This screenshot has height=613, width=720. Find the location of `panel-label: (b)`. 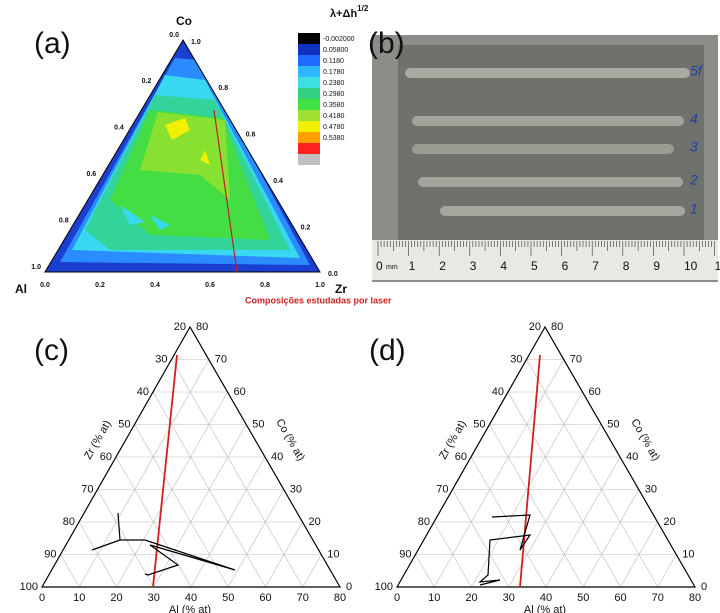

panel-label: (b) is located at coordinates (386, 43).